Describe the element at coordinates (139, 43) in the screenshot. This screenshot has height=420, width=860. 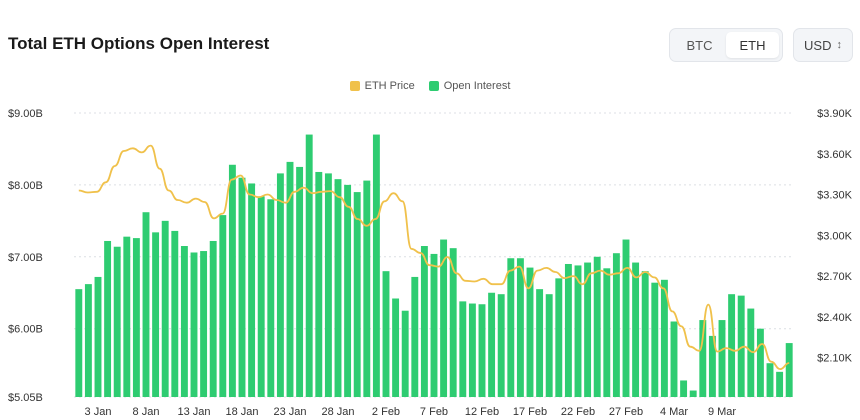
I see `page-title: Total ETH Options Open Interest` at that location.